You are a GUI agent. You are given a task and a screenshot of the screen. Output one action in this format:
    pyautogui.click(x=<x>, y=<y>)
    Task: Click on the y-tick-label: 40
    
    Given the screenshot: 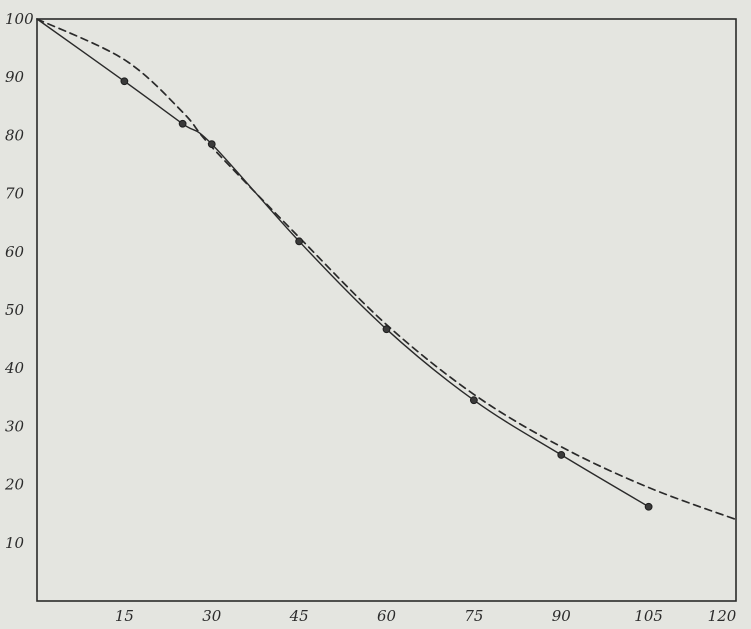 What is the action you would take?
    pyautogui.click(x=14, y=368)
    